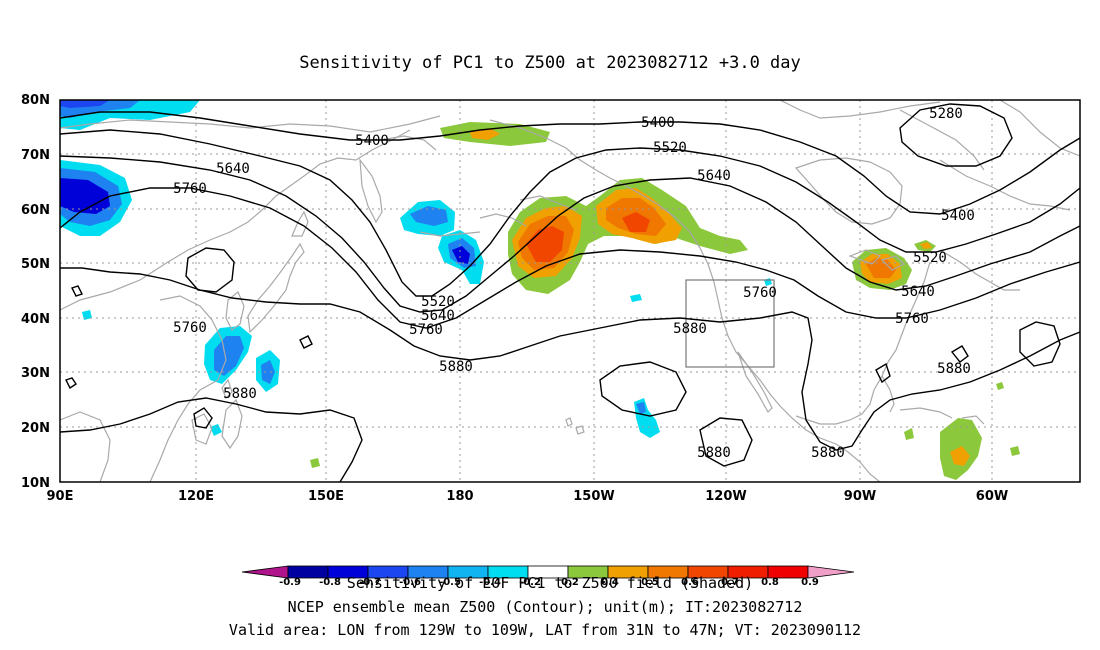 The height and width of the screenshot is (650, 1100). Describe the element at coordinates (35, 264) in the screenshot. I see `lat-label: 50N` at that location.